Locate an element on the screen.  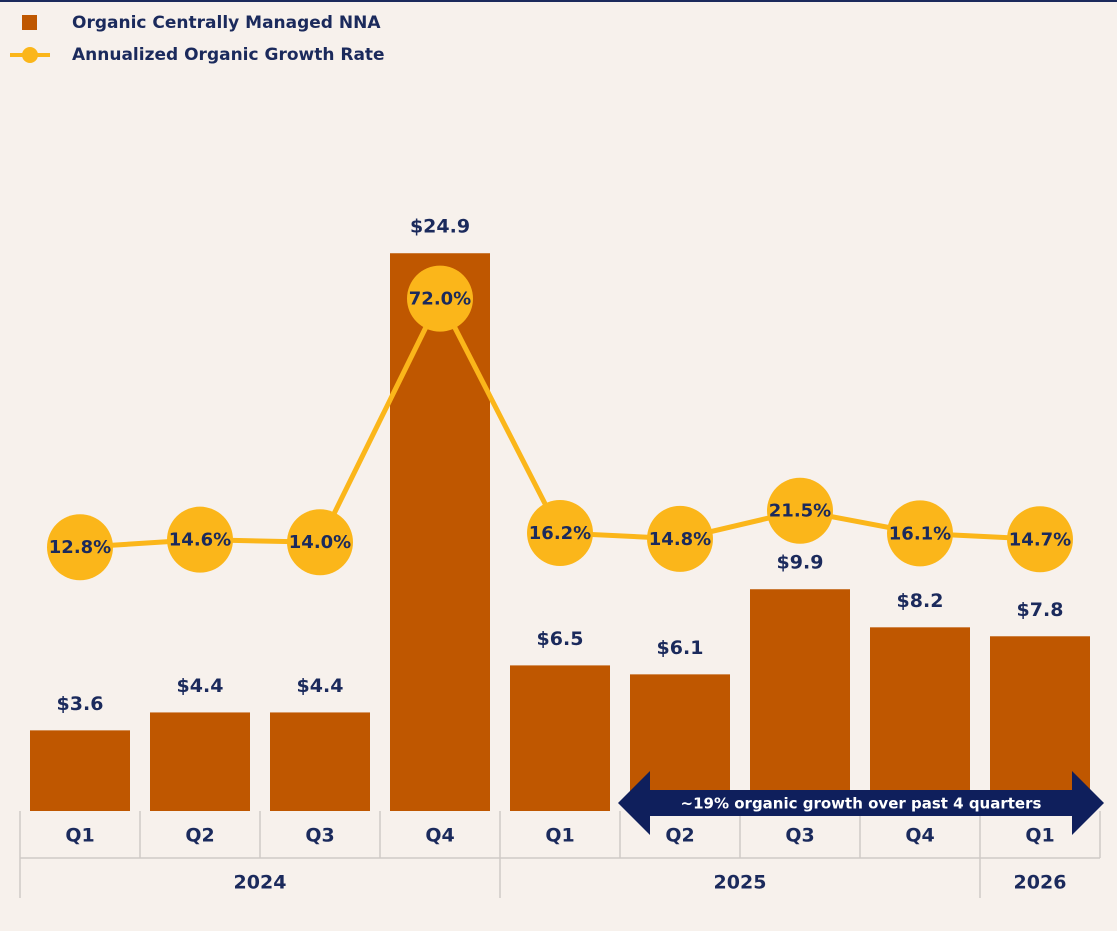
annotation-arrow is located at coordinates (861, 803).